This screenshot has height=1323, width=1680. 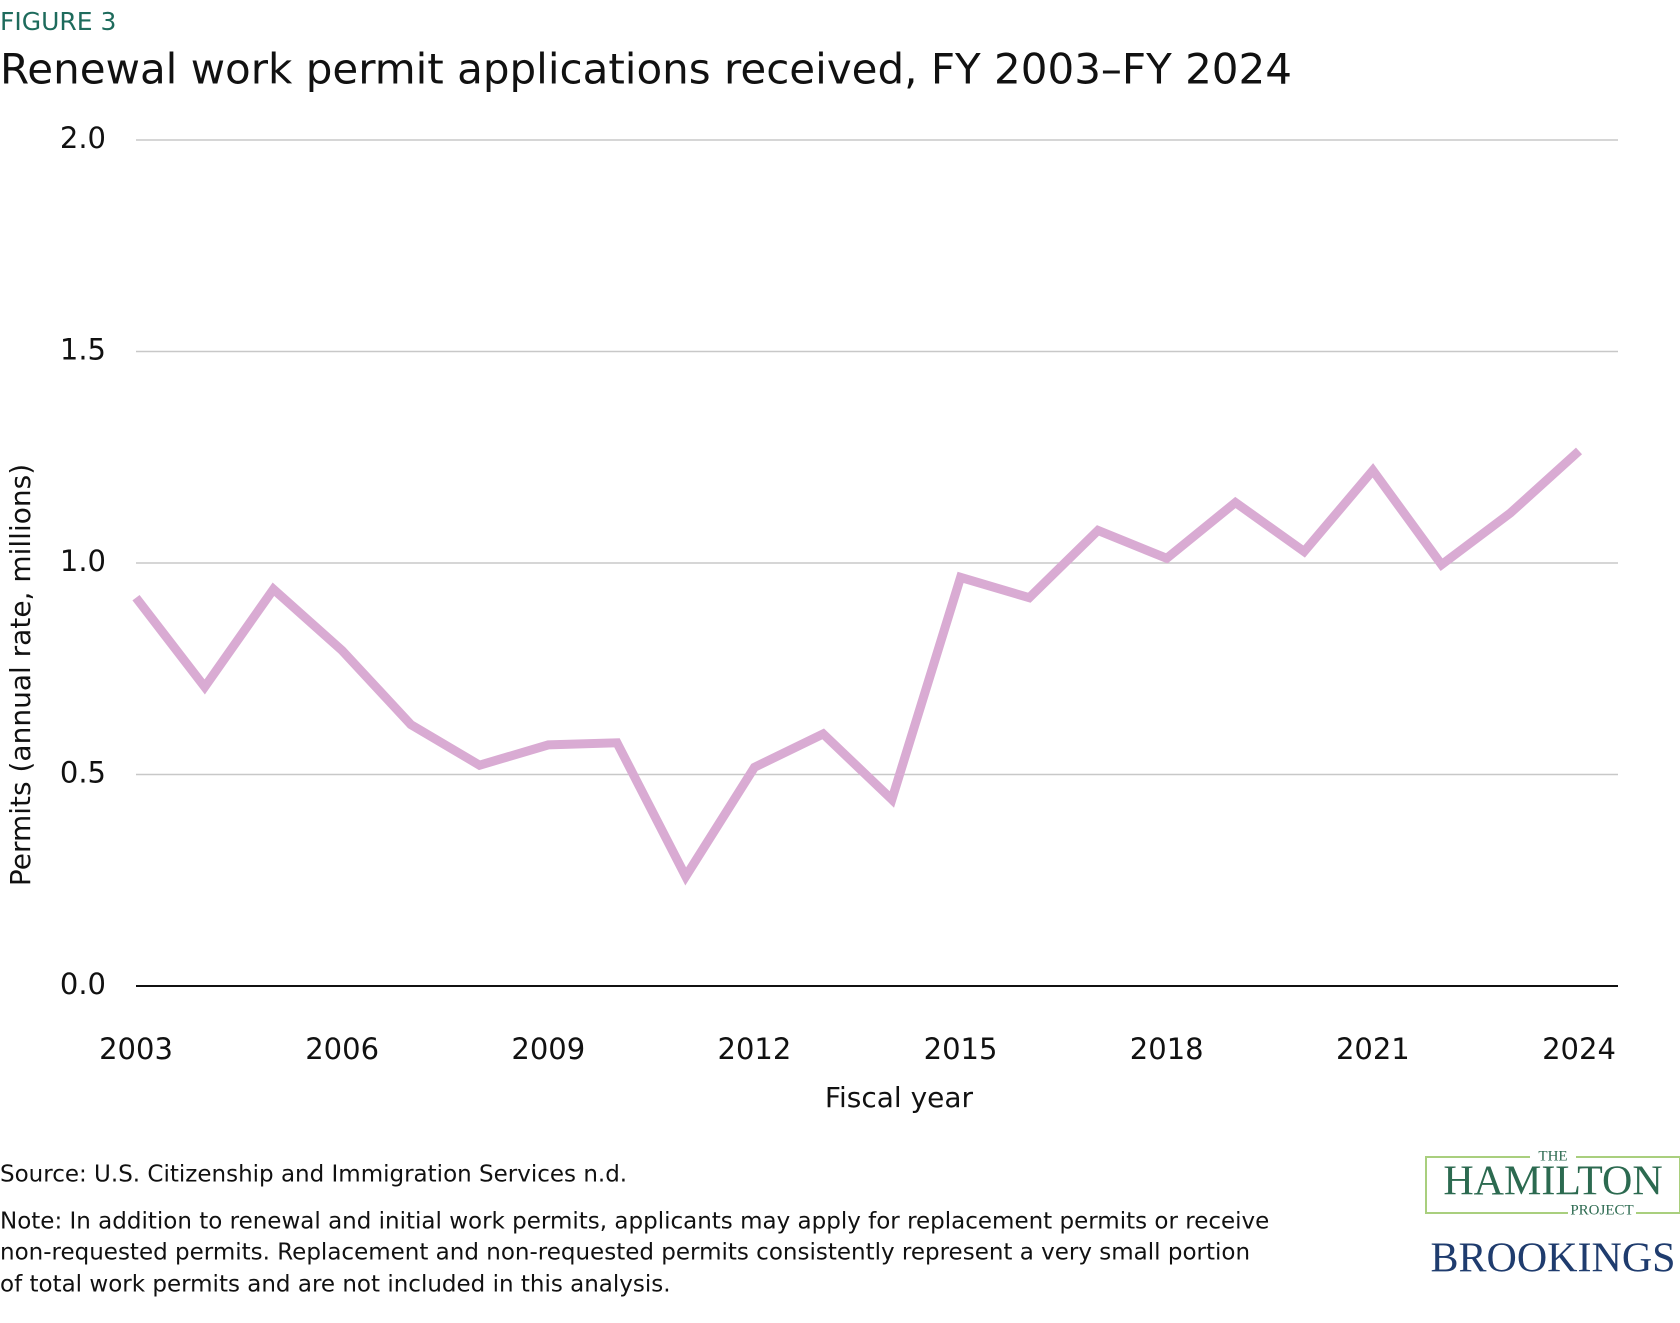 I want to click on y-axis-label: Permits (annual rate, millions), so click(x=20, y=675).